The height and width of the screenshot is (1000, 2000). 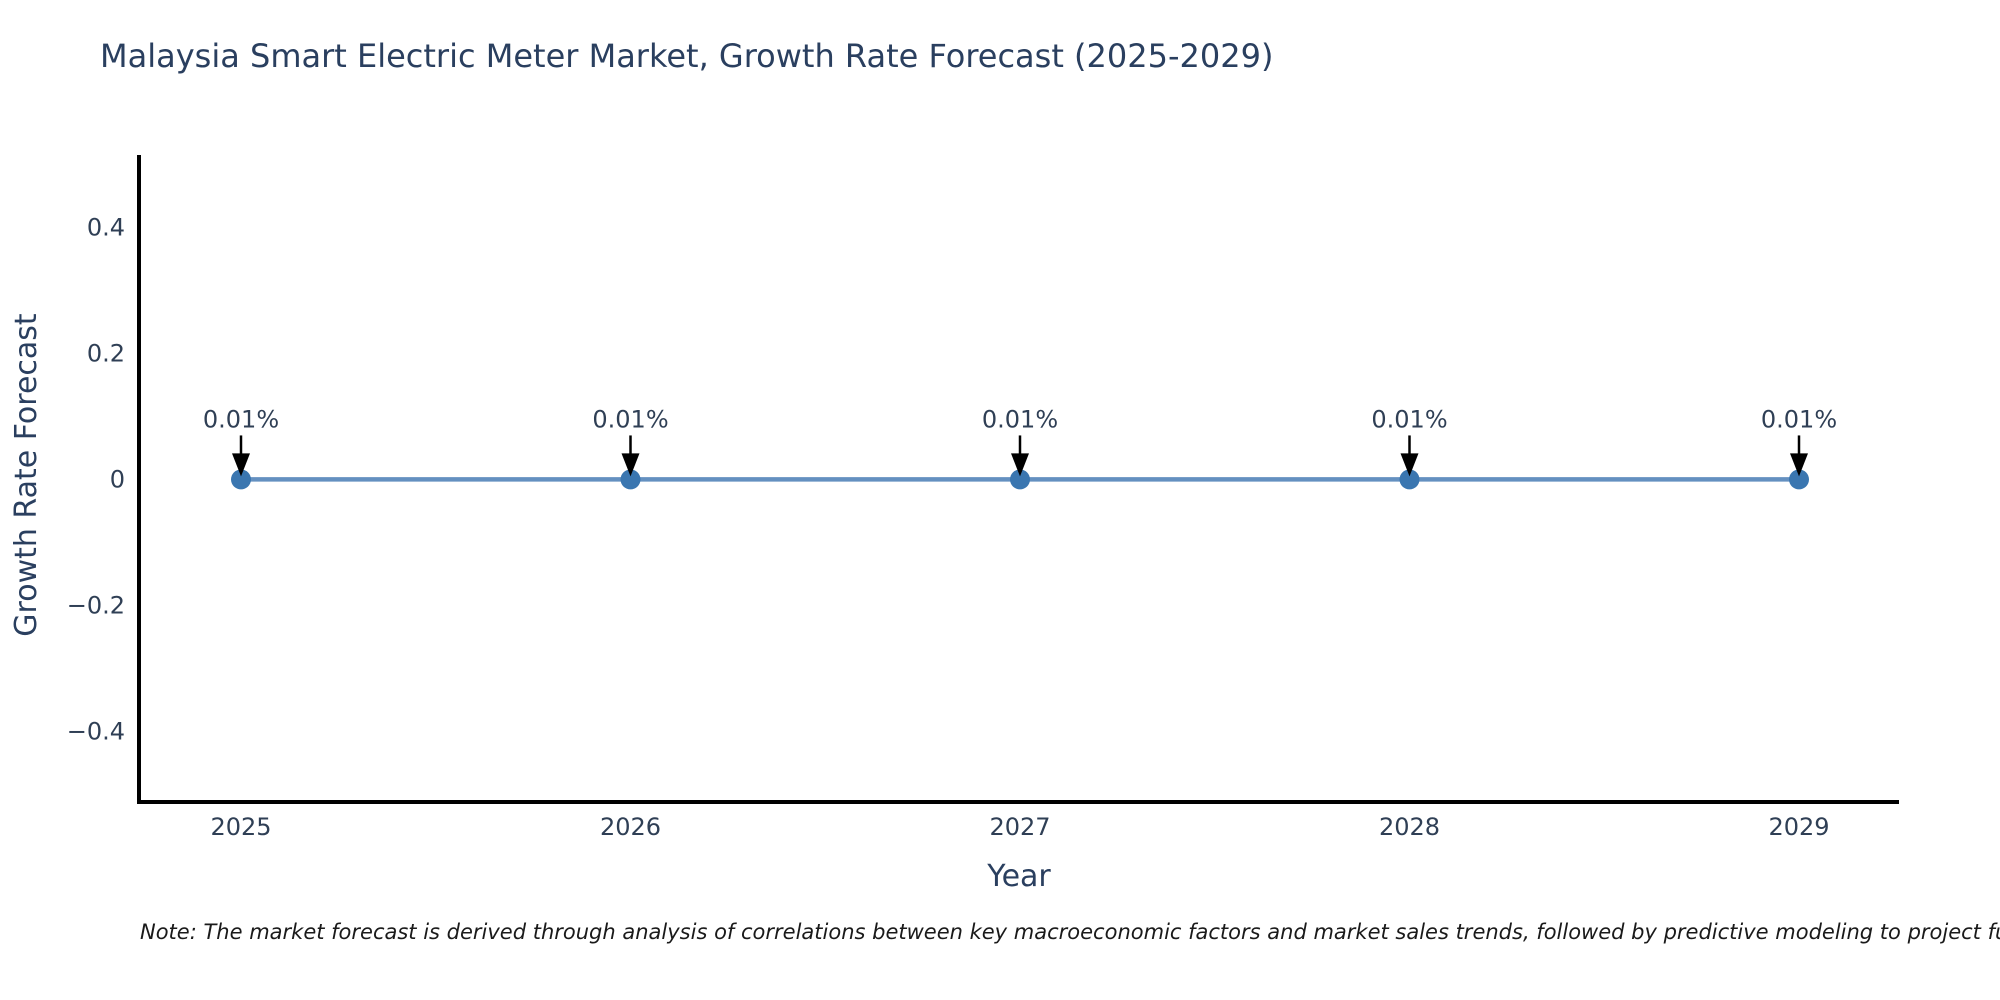 What do you see at coordinates (106, 228) in the screenshot?
I see `y-tick-label: 0.4` at bounding box center [106, 228].